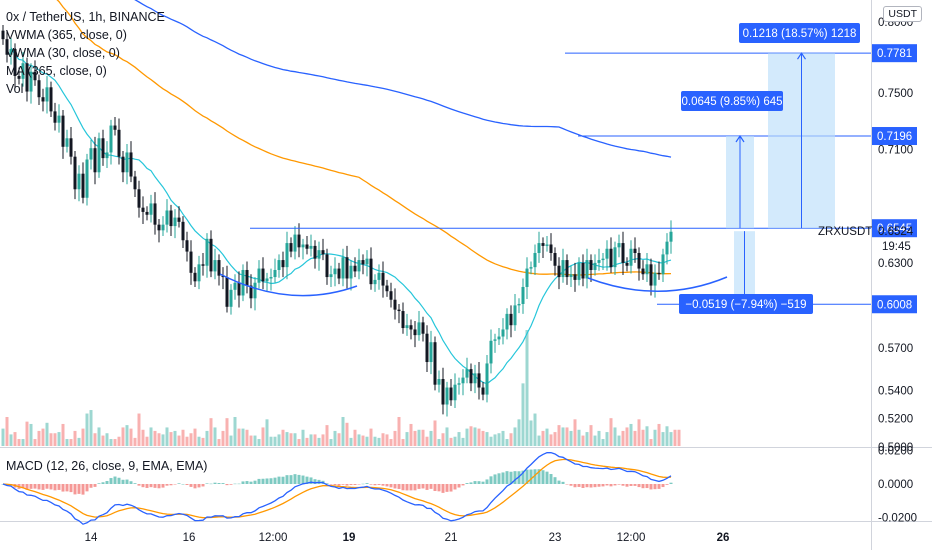 This screenshot has width=932, height=550. What do you see at coordinates (731, 102) in the screenshot?
I see `measure-medium-label: 0.0645 (9.85%) 645` at bounding box center [731, 102].